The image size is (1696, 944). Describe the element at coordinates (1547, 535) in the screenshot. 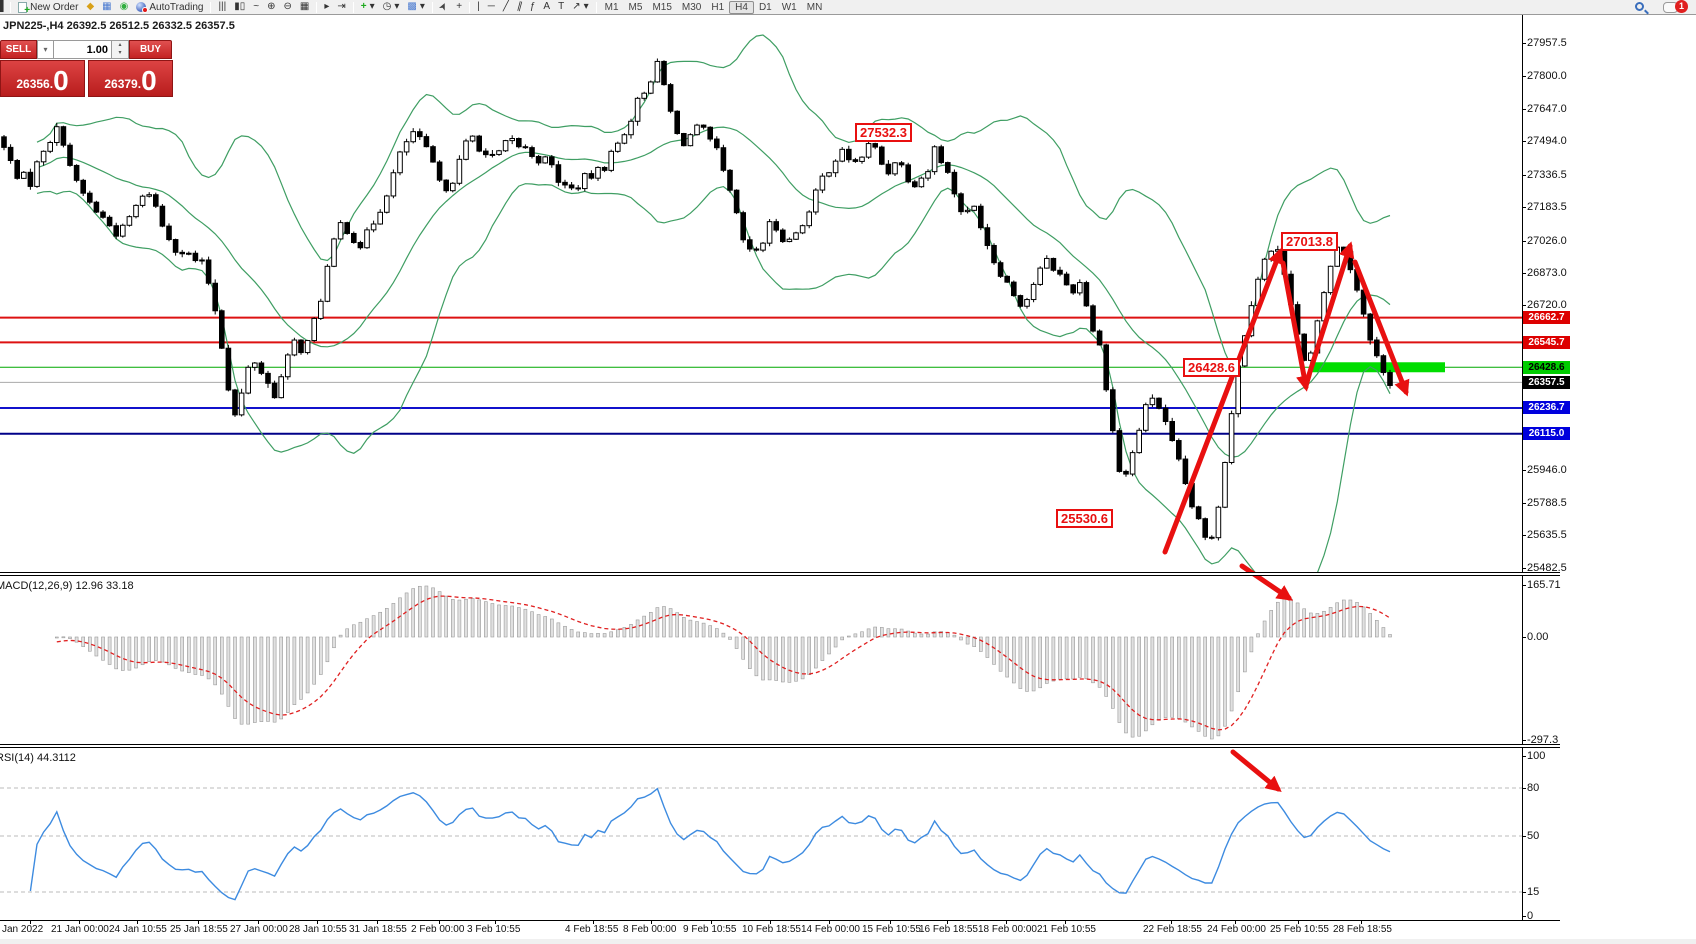

I see `price-axis-label: 25635.5` at that location.